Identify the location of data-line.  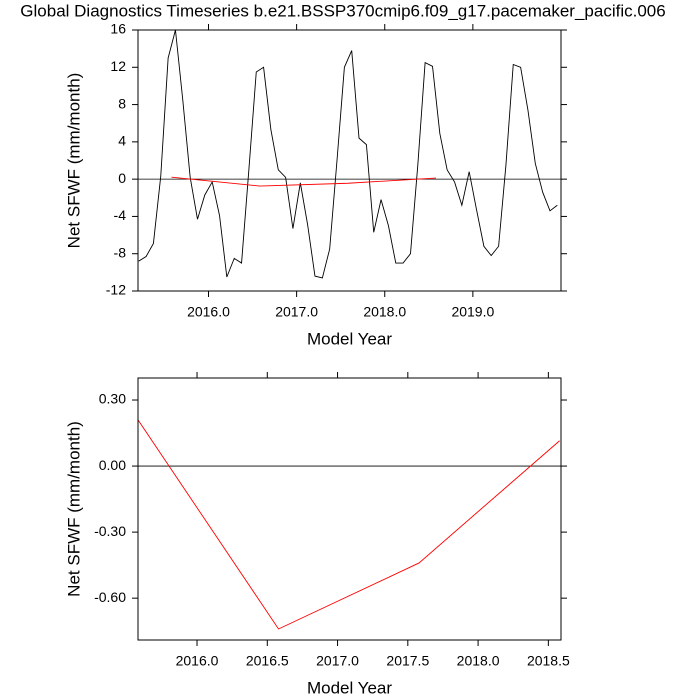
(303, 181).